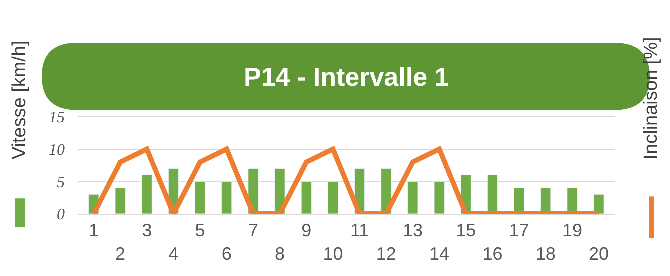 Image resolution: width=670 pixels, height=276 pixels. I want to click on x-tick-label: 9, so click(307, 230).